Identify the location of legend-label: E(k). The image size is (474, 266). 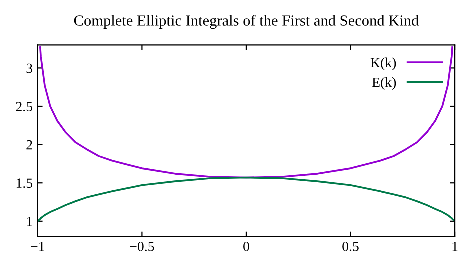
(384, 83).